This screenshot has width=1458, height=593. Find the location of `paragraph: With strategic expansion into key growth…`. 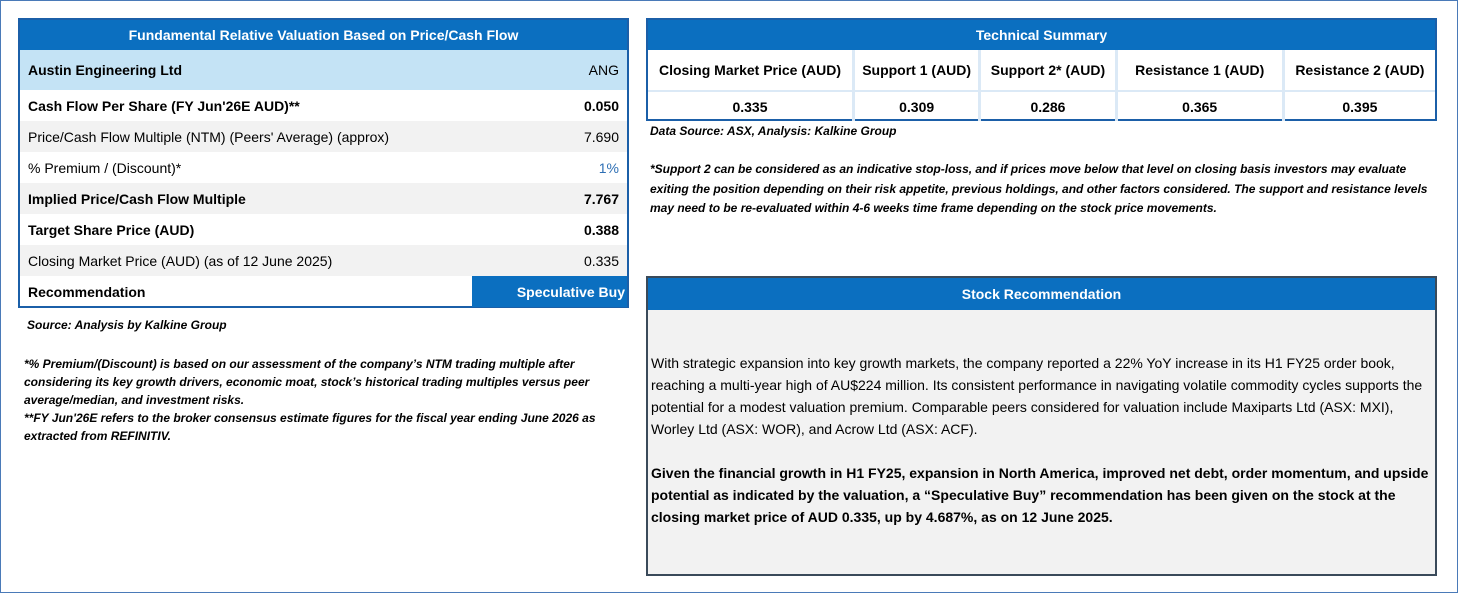

paragraph: With strategic expansion into key growth… is located at coordinates (1037, 396).